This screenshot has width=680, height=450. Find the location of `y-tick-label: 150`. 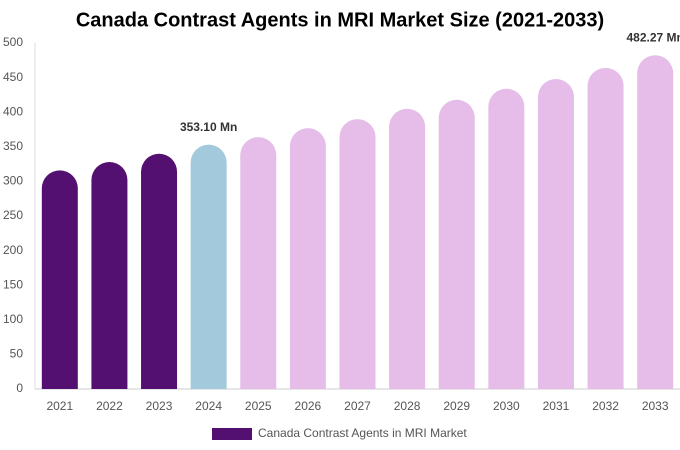

y-tick-label: 150 is located at coordinates (13, 284).